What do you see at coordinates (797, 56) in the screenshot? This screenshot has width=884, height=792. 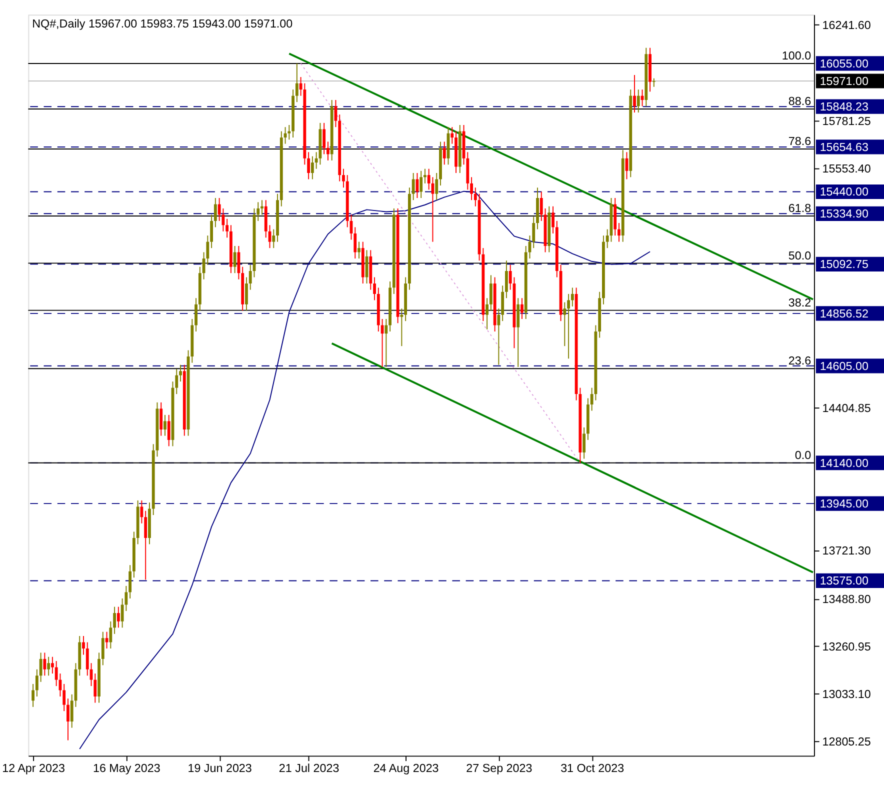 I see `annotation: 100.0` at bounding box center [797, 56].